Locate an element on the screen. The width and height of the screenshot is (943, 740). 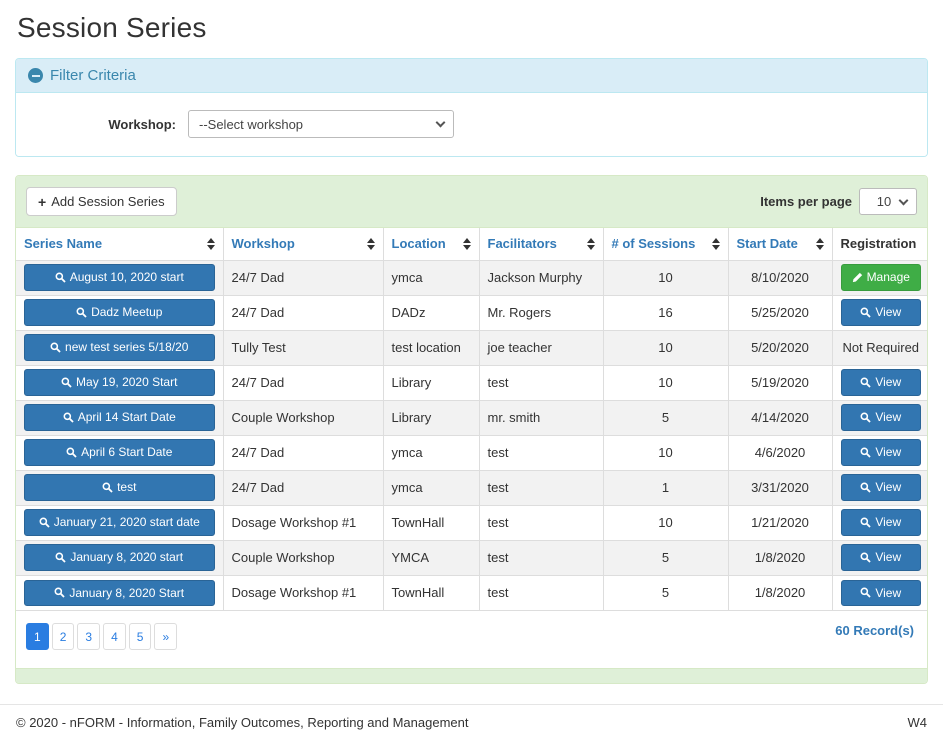
pagination-page-1: 1 is located at coordinates (37, 636).